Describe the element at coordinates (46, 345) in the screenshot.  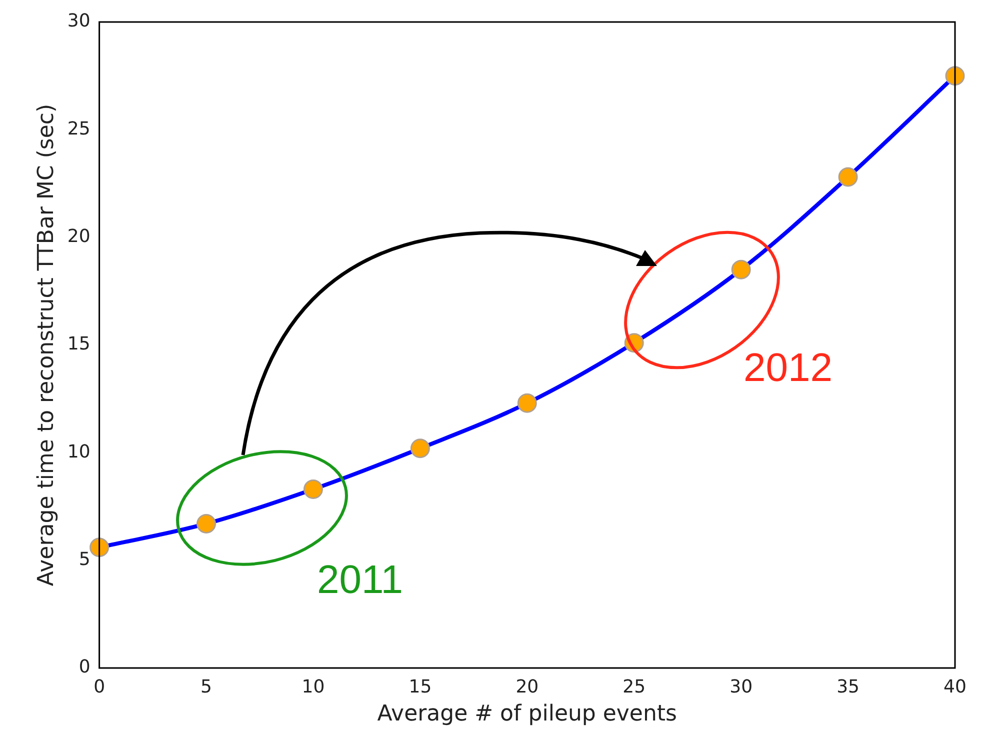
I see `y-axis-title: Average time to reconstruct TTBar MC (sec)` at that location.